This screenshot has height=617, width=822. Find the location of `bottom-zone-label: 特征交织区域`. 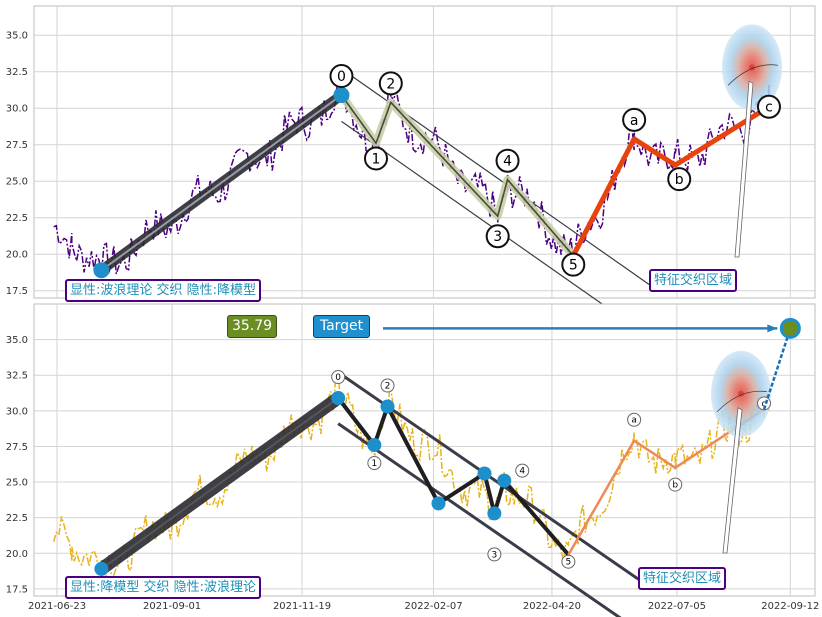

bottom-zone-label: 特征交织区域 is located at coordinates (682, 578).